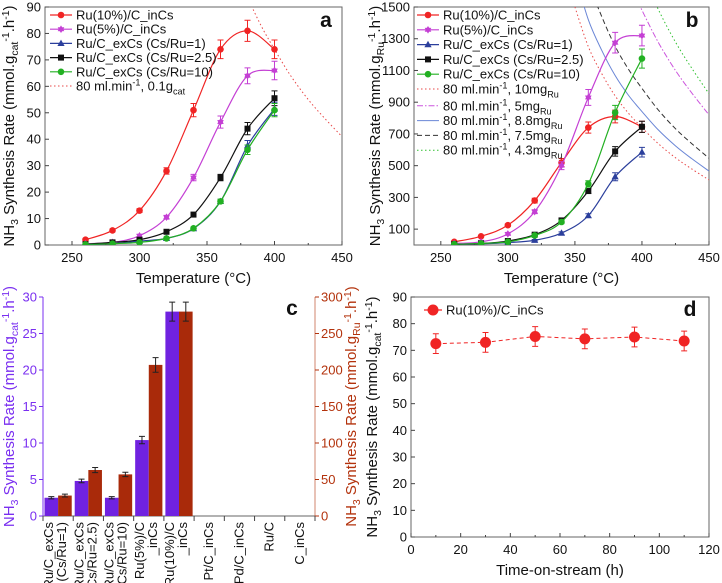  What do you see at coordinates (471, 150) in the screenshot?
I see `text-part: 80 ml.min` at bounding box center [471, 150].